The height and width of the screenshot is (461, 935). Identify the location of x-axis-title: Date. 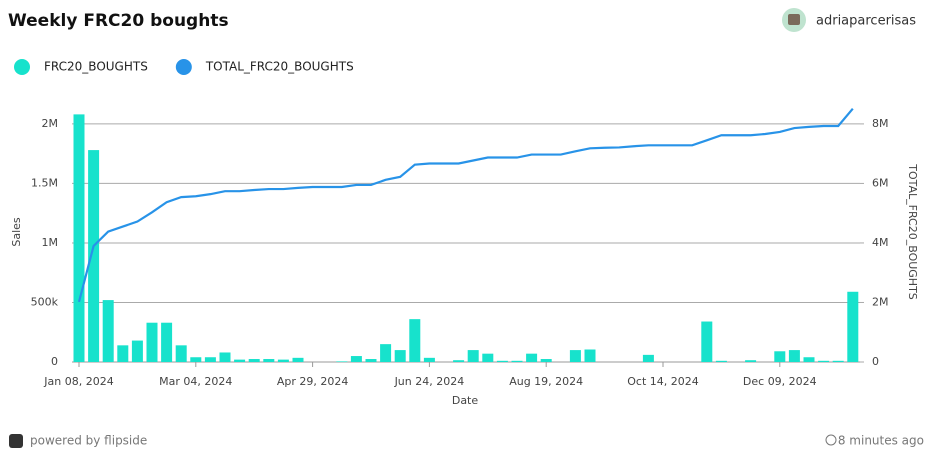
(465, 400).